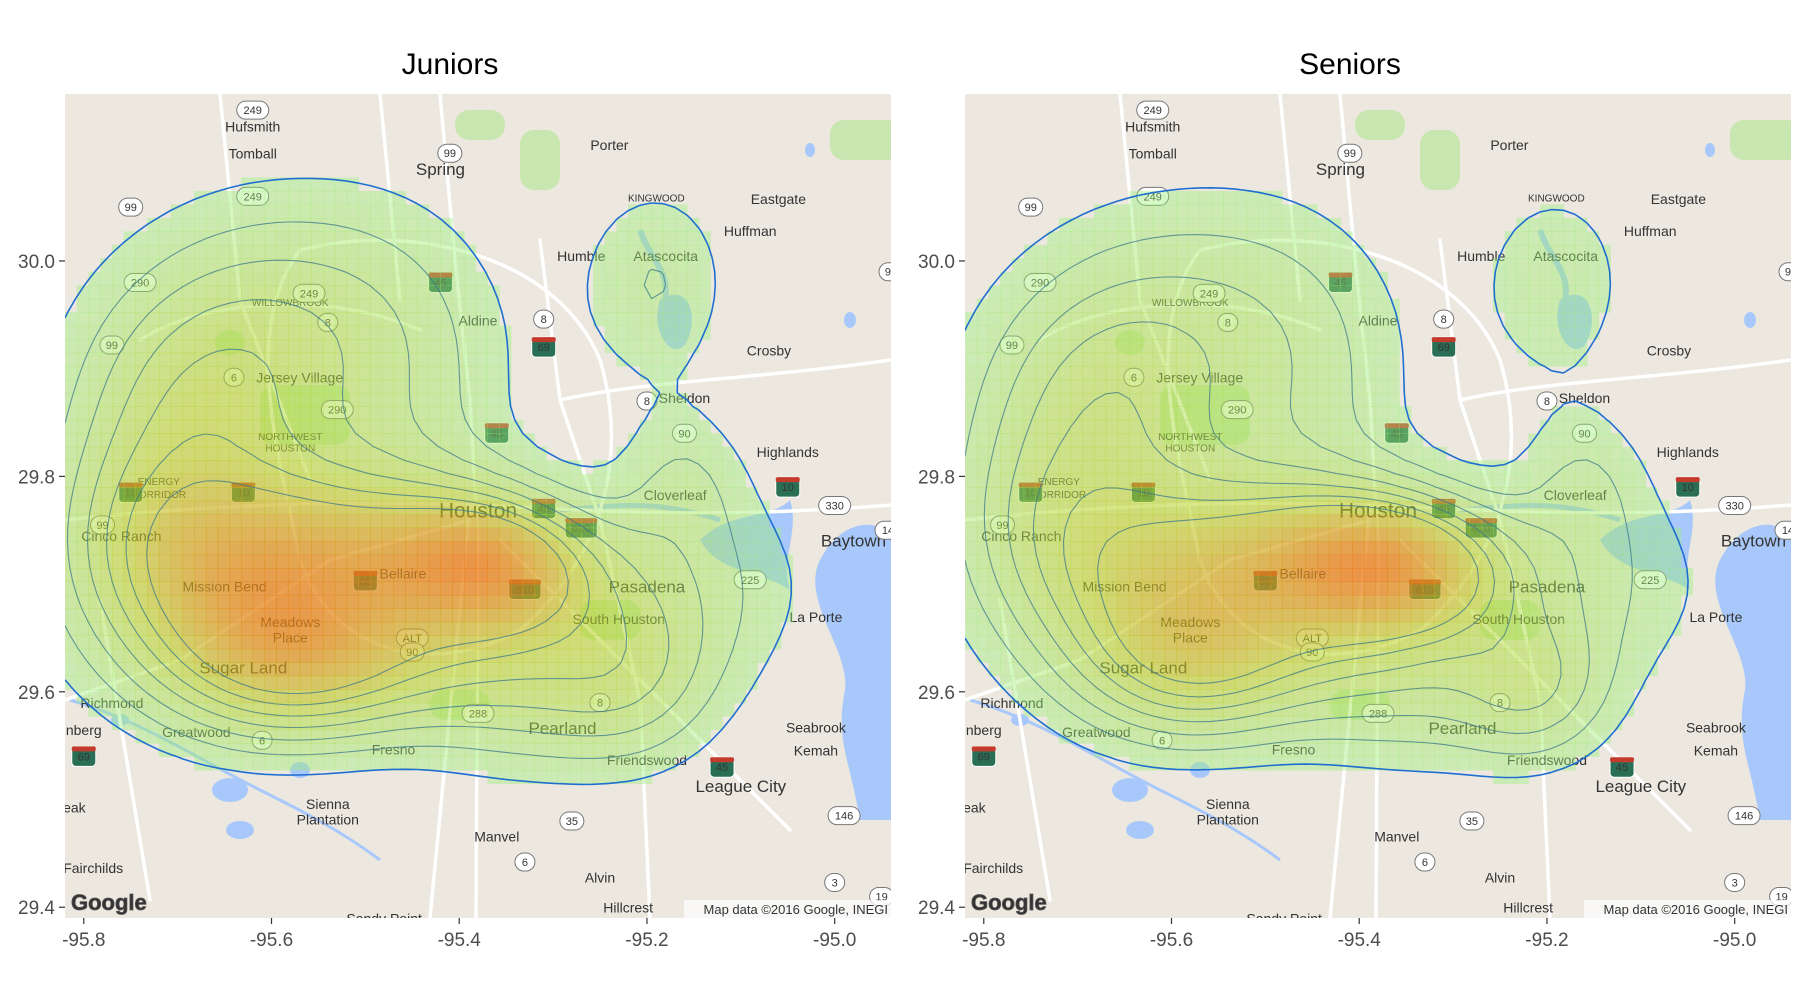  Describe the element at coordinates (646, 940) in the screenshot. I see `x-tick-label: -95.2` at that location.